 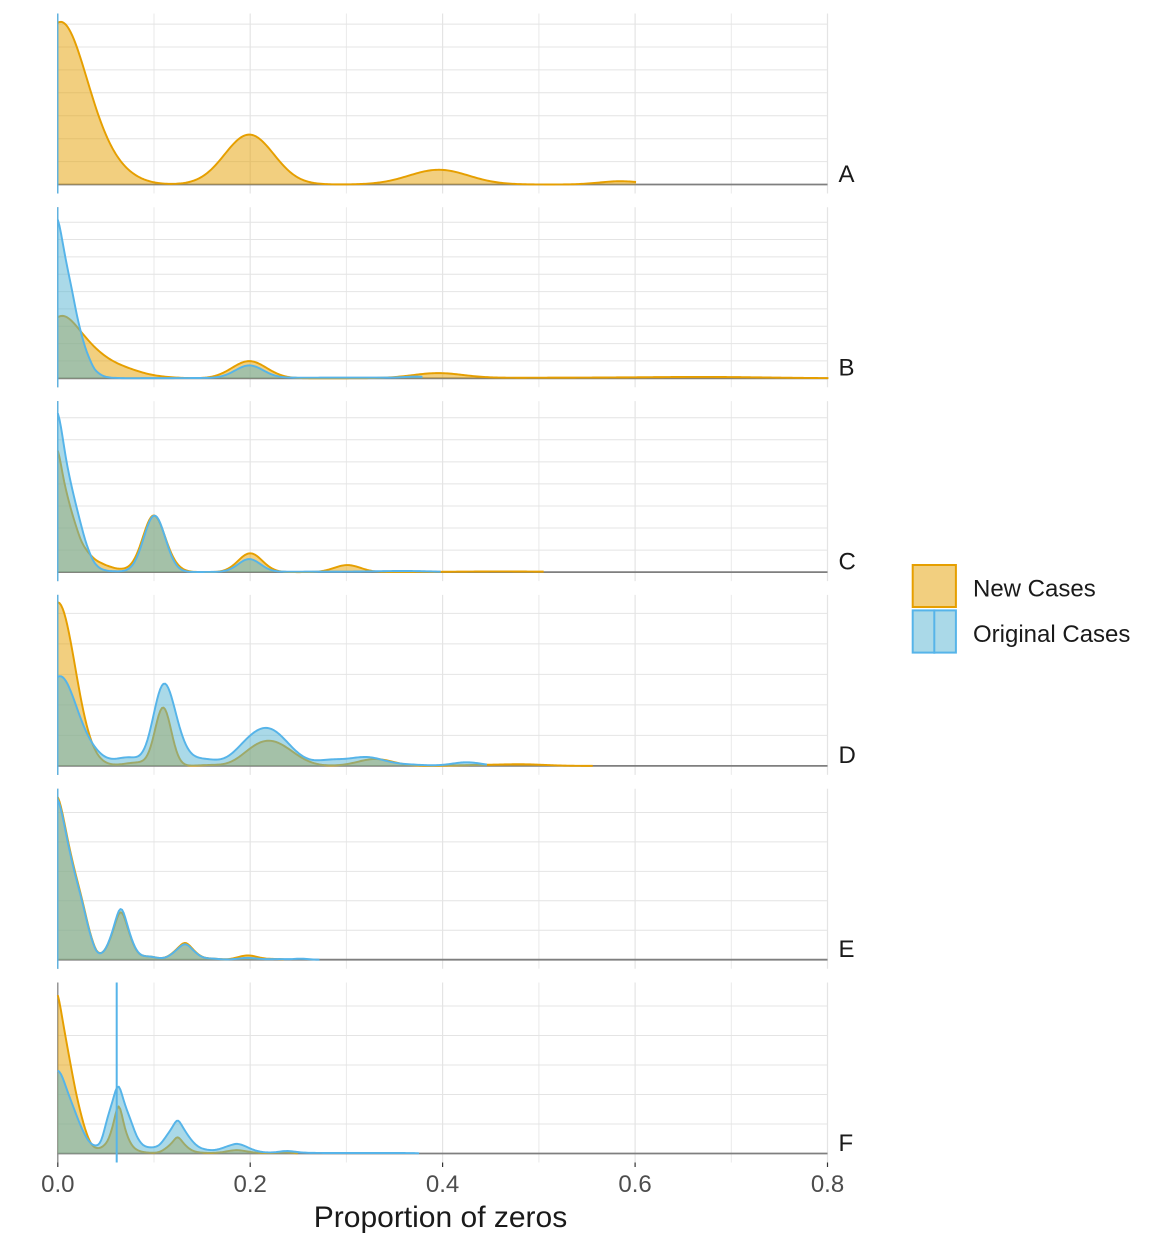 What do you see at coordinates (827, 1184) in the screenshot?
I see `svg-text: 0.8` at bounding box center [827, 1184].